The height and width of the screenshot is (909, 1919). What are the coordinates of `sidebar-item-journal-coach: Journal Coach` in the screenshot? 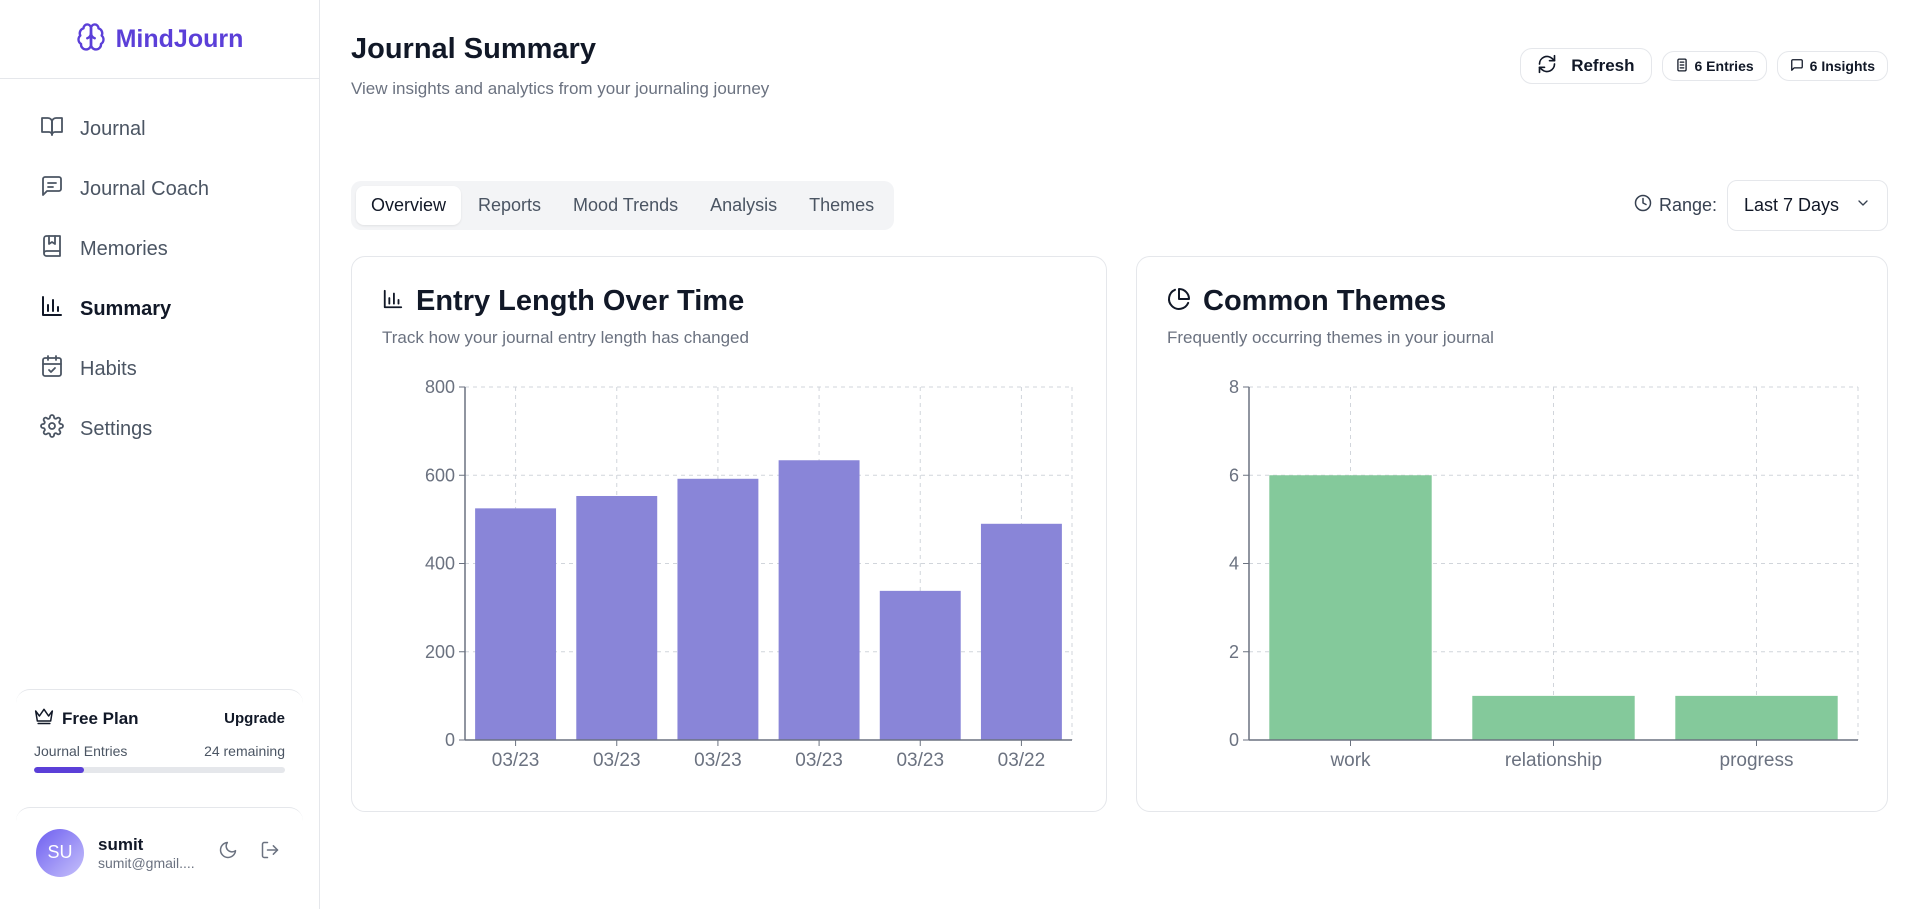 It's located at (159, 189).